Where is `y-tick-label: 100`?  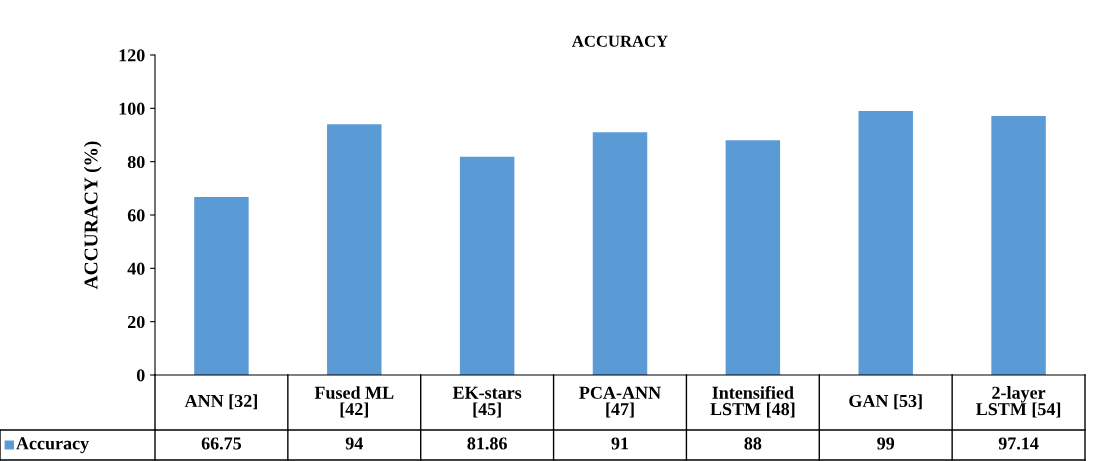
y-tick-label: 100 is located at coordinates (132, 108).